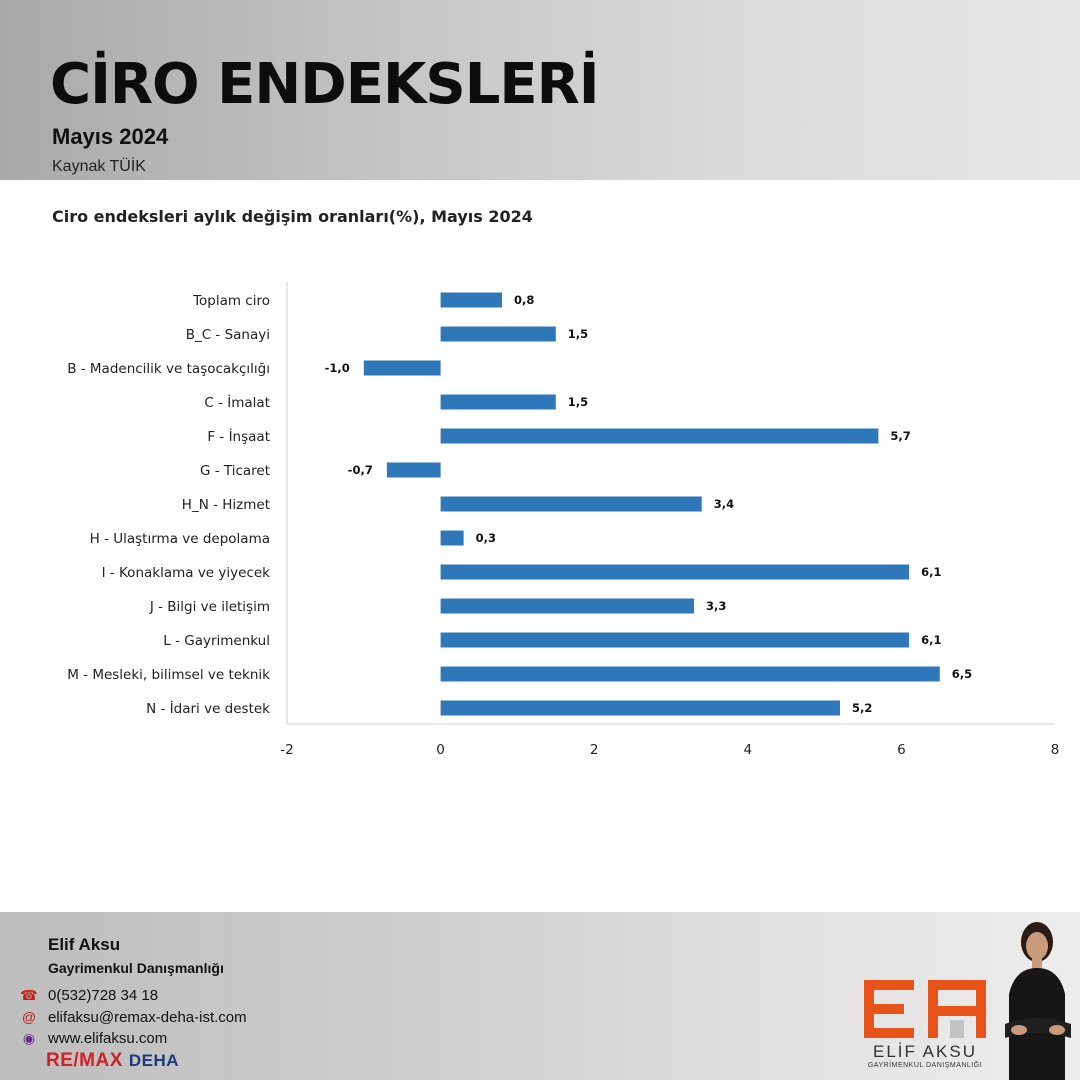  What do you see at coordinates (231, 301) in the screenshot?
I see `category-label: Toplam ciro` at bounding box center [231, 301].